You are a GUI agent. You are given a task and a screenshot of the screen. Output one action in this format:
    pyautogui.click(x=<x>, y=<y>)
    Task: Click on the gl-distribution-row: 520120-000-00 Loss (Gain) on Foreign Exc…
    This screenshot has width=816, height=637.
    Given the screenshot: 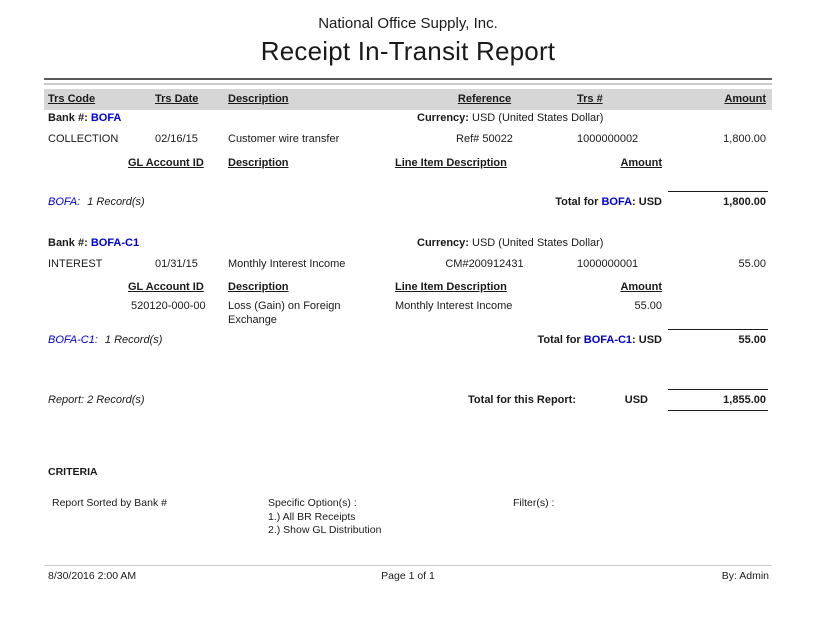 What is the action you would take?
    pyautogui.click(x=408, y=313)
    